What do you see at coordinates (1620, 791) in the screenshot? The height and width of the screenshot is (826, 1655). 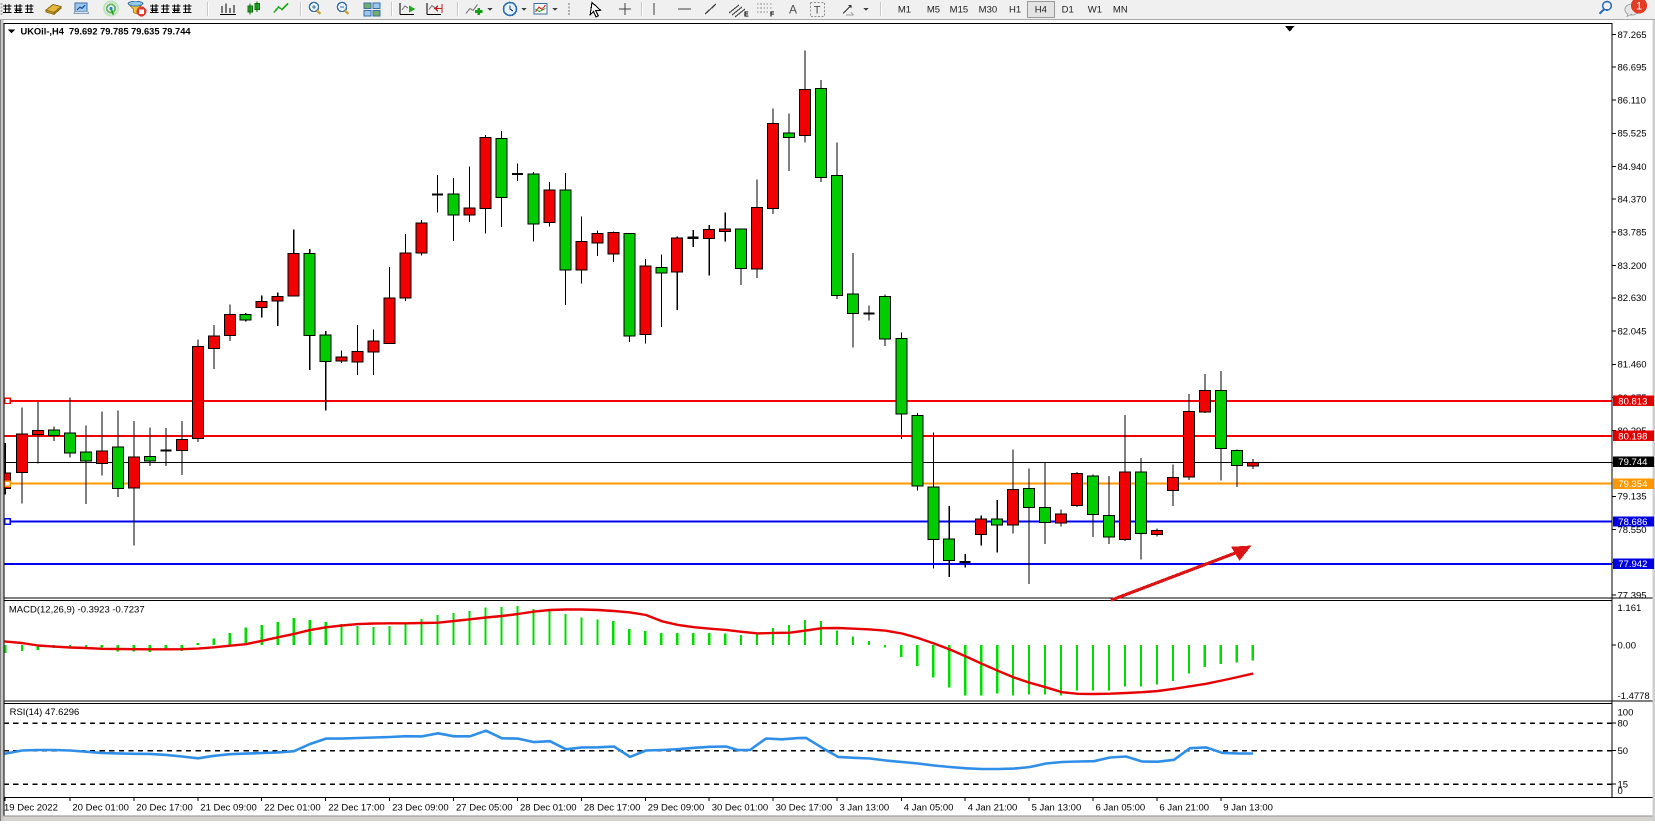 I see `svg-text: 0` at bounding box center [1620, 791].